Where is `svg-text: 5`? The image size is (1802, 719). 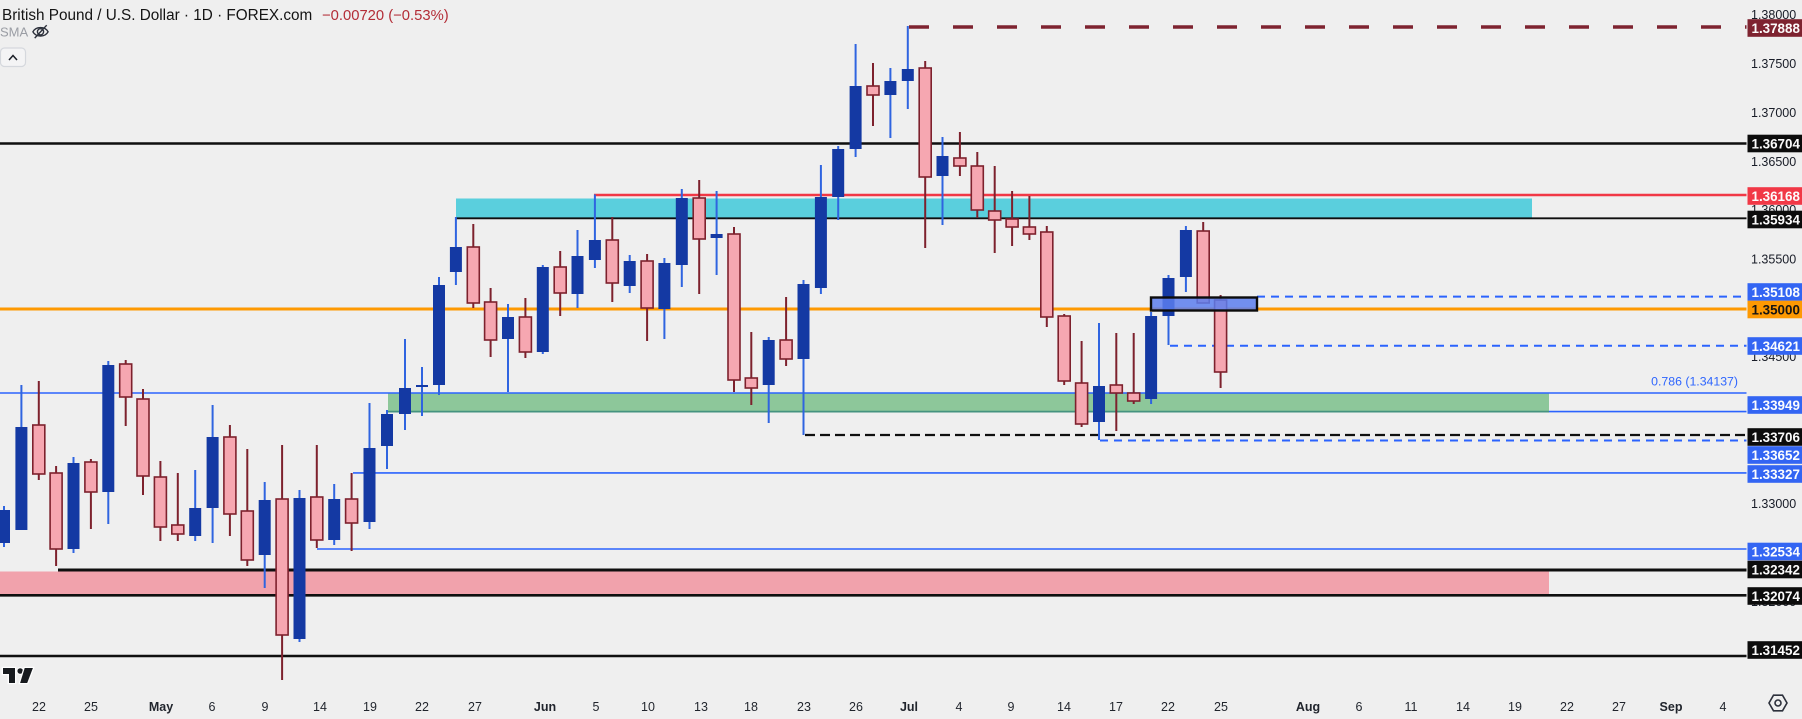
svg-text: 5 is located at coordinates (596, 707).